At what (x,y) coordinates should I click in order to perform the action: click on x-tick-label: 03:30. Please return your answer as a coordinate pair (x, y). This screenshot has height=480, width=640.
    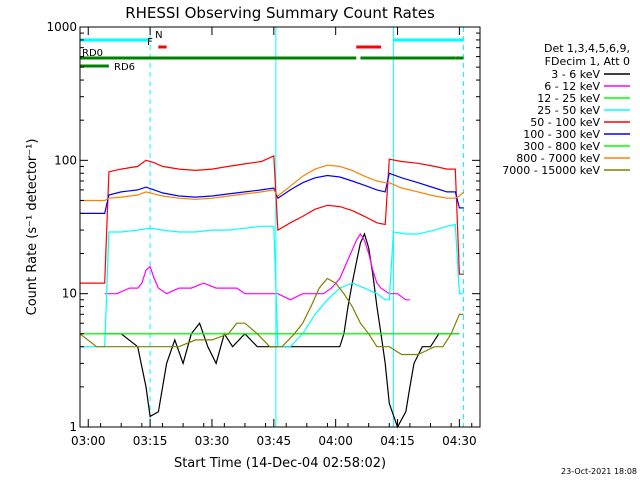
    Looking at the image, I should click on (212, 441).